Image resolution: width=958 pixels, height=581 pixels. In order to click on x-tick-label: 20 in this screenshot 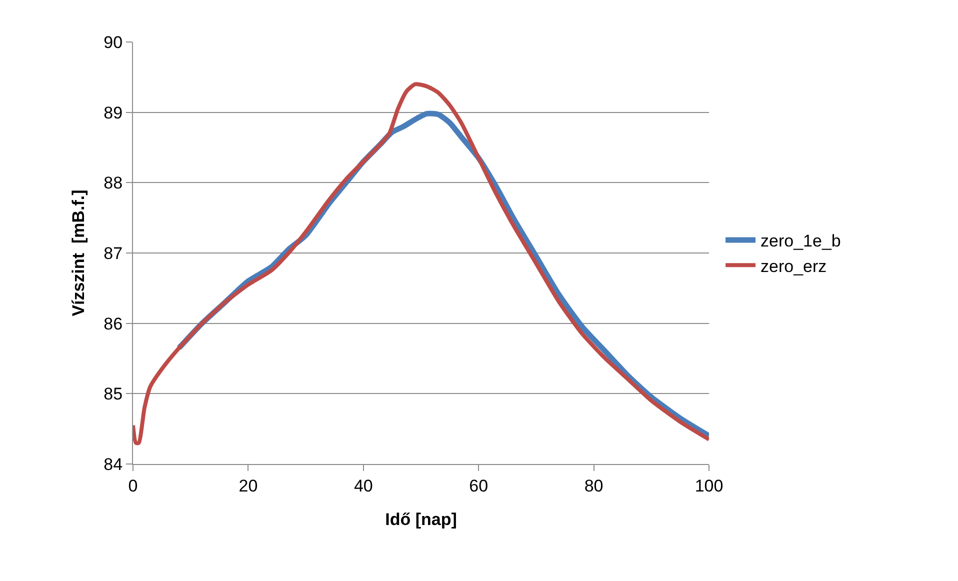, I will do `click(248, 486)`.